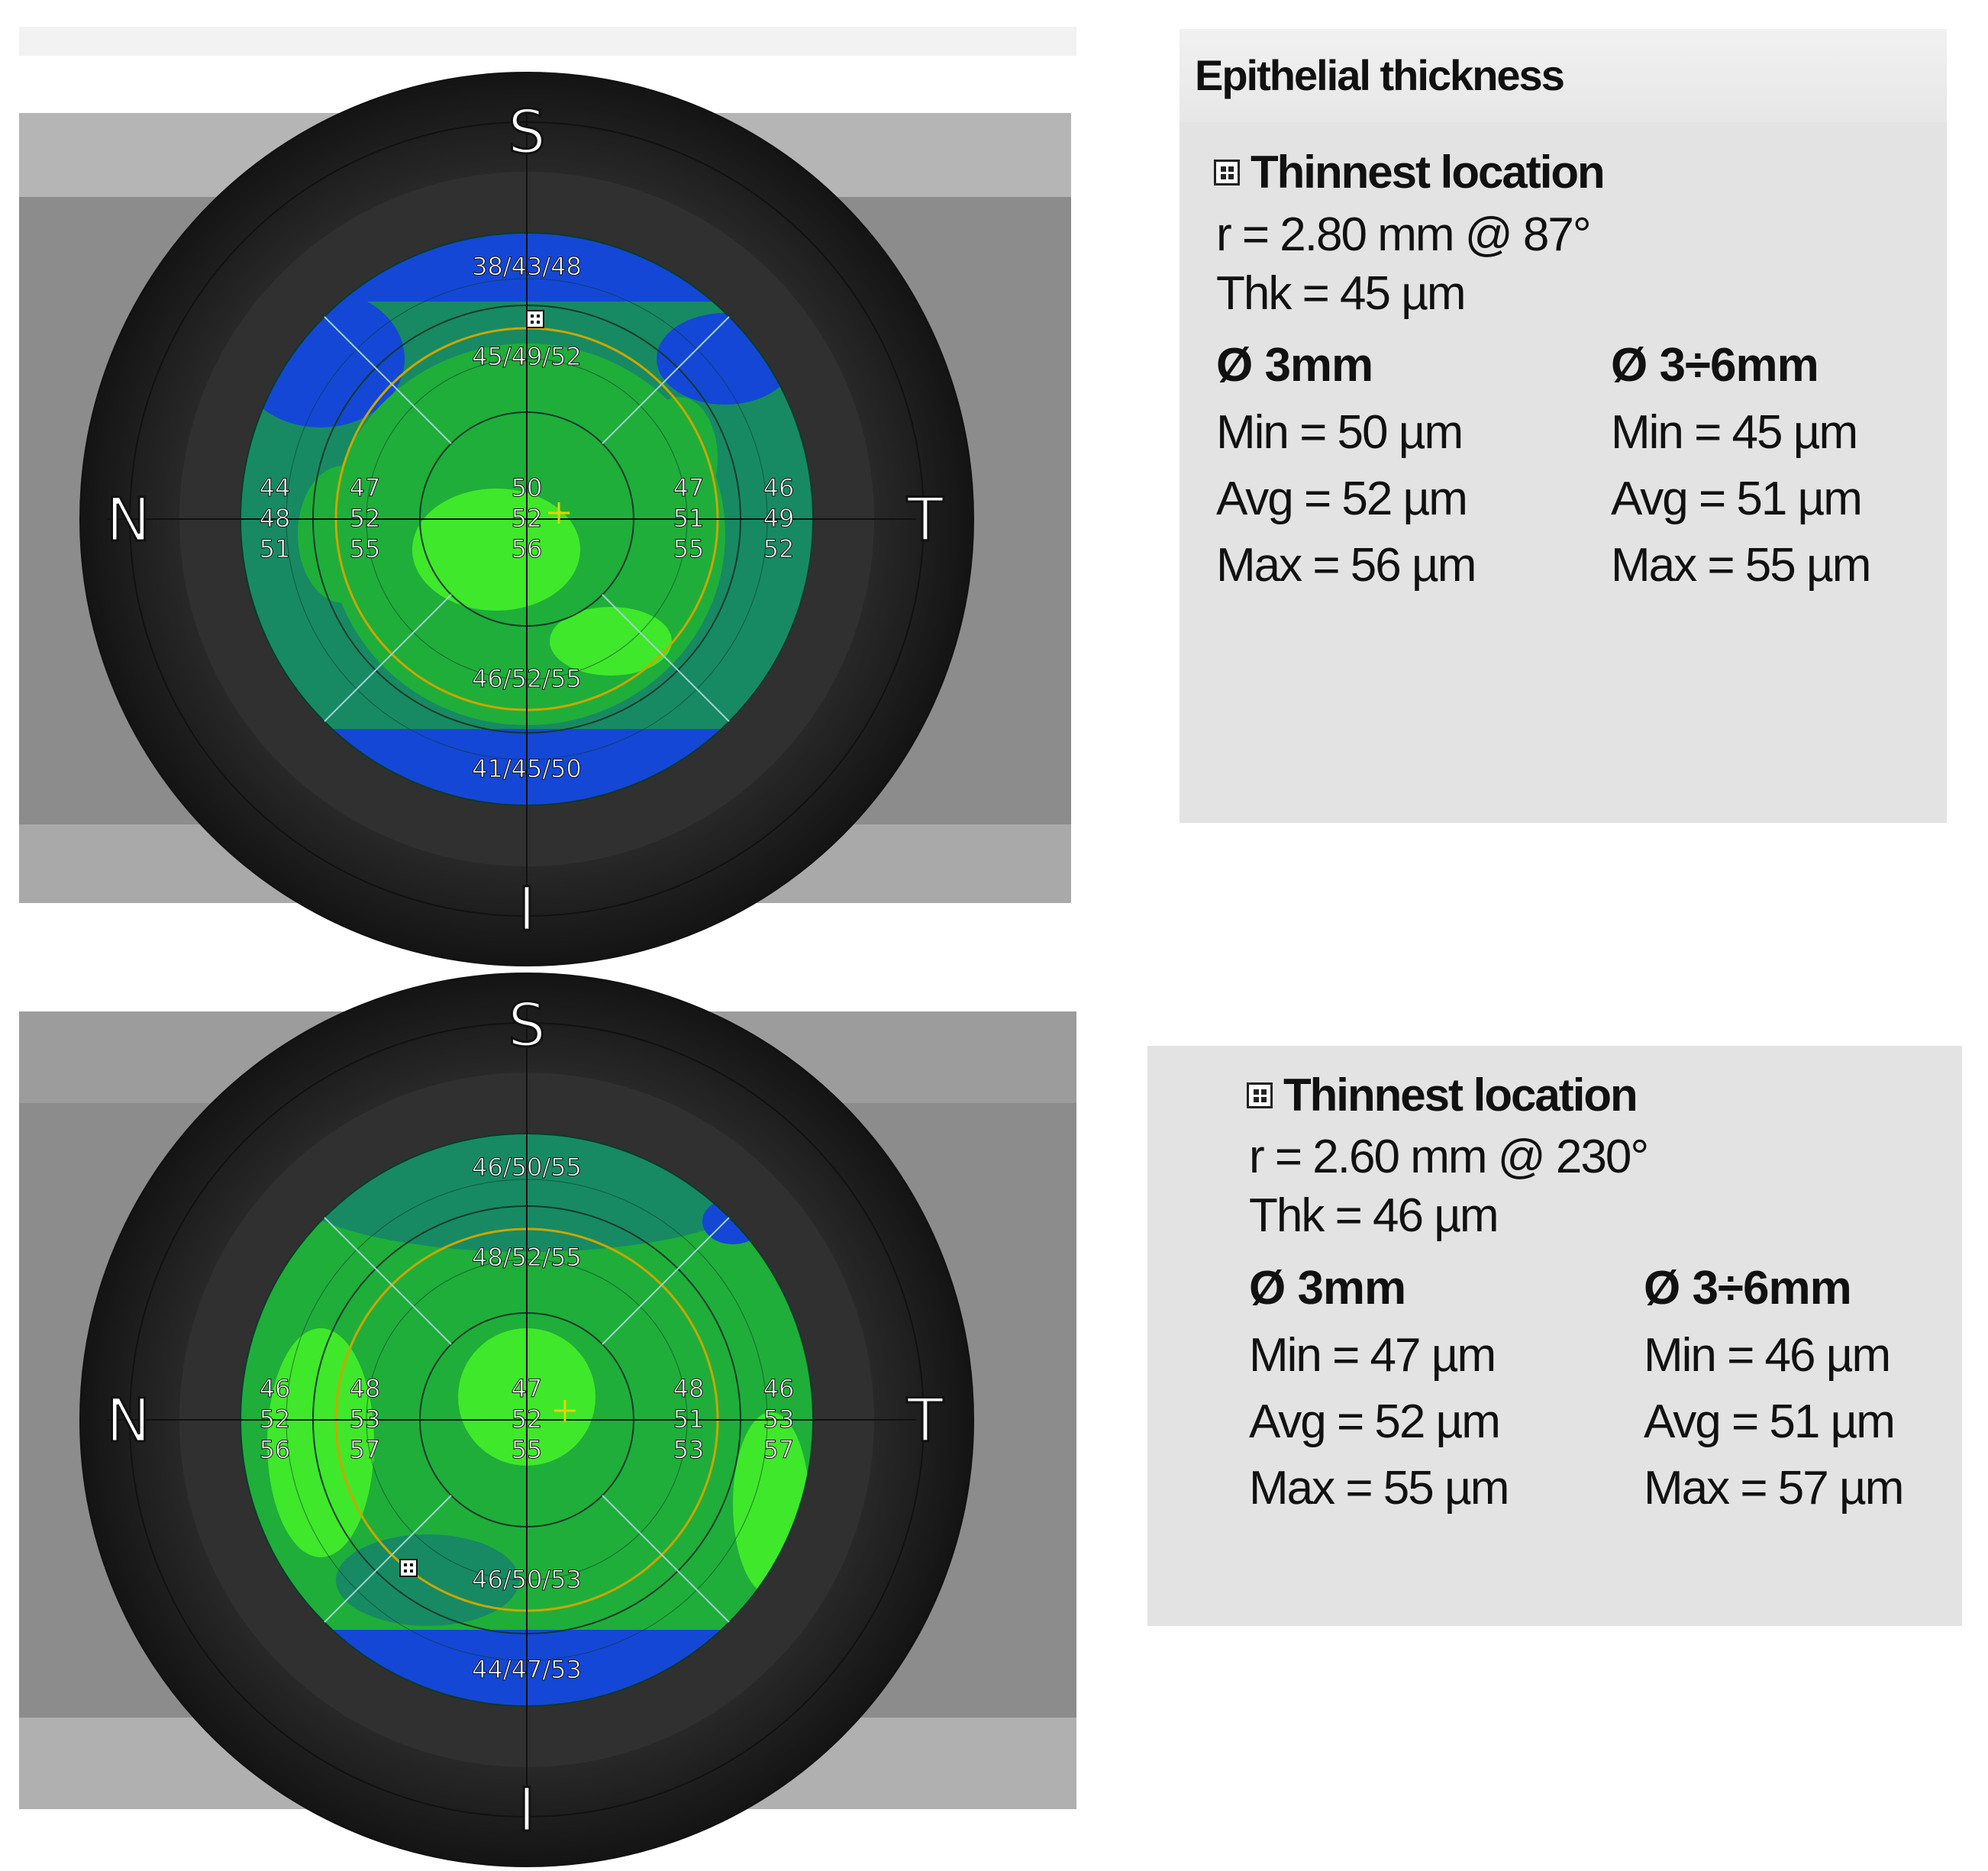  Describe the element at coordinates (527, 487) in the screenshot. I see `zone-value-center-min: 50` at that location.